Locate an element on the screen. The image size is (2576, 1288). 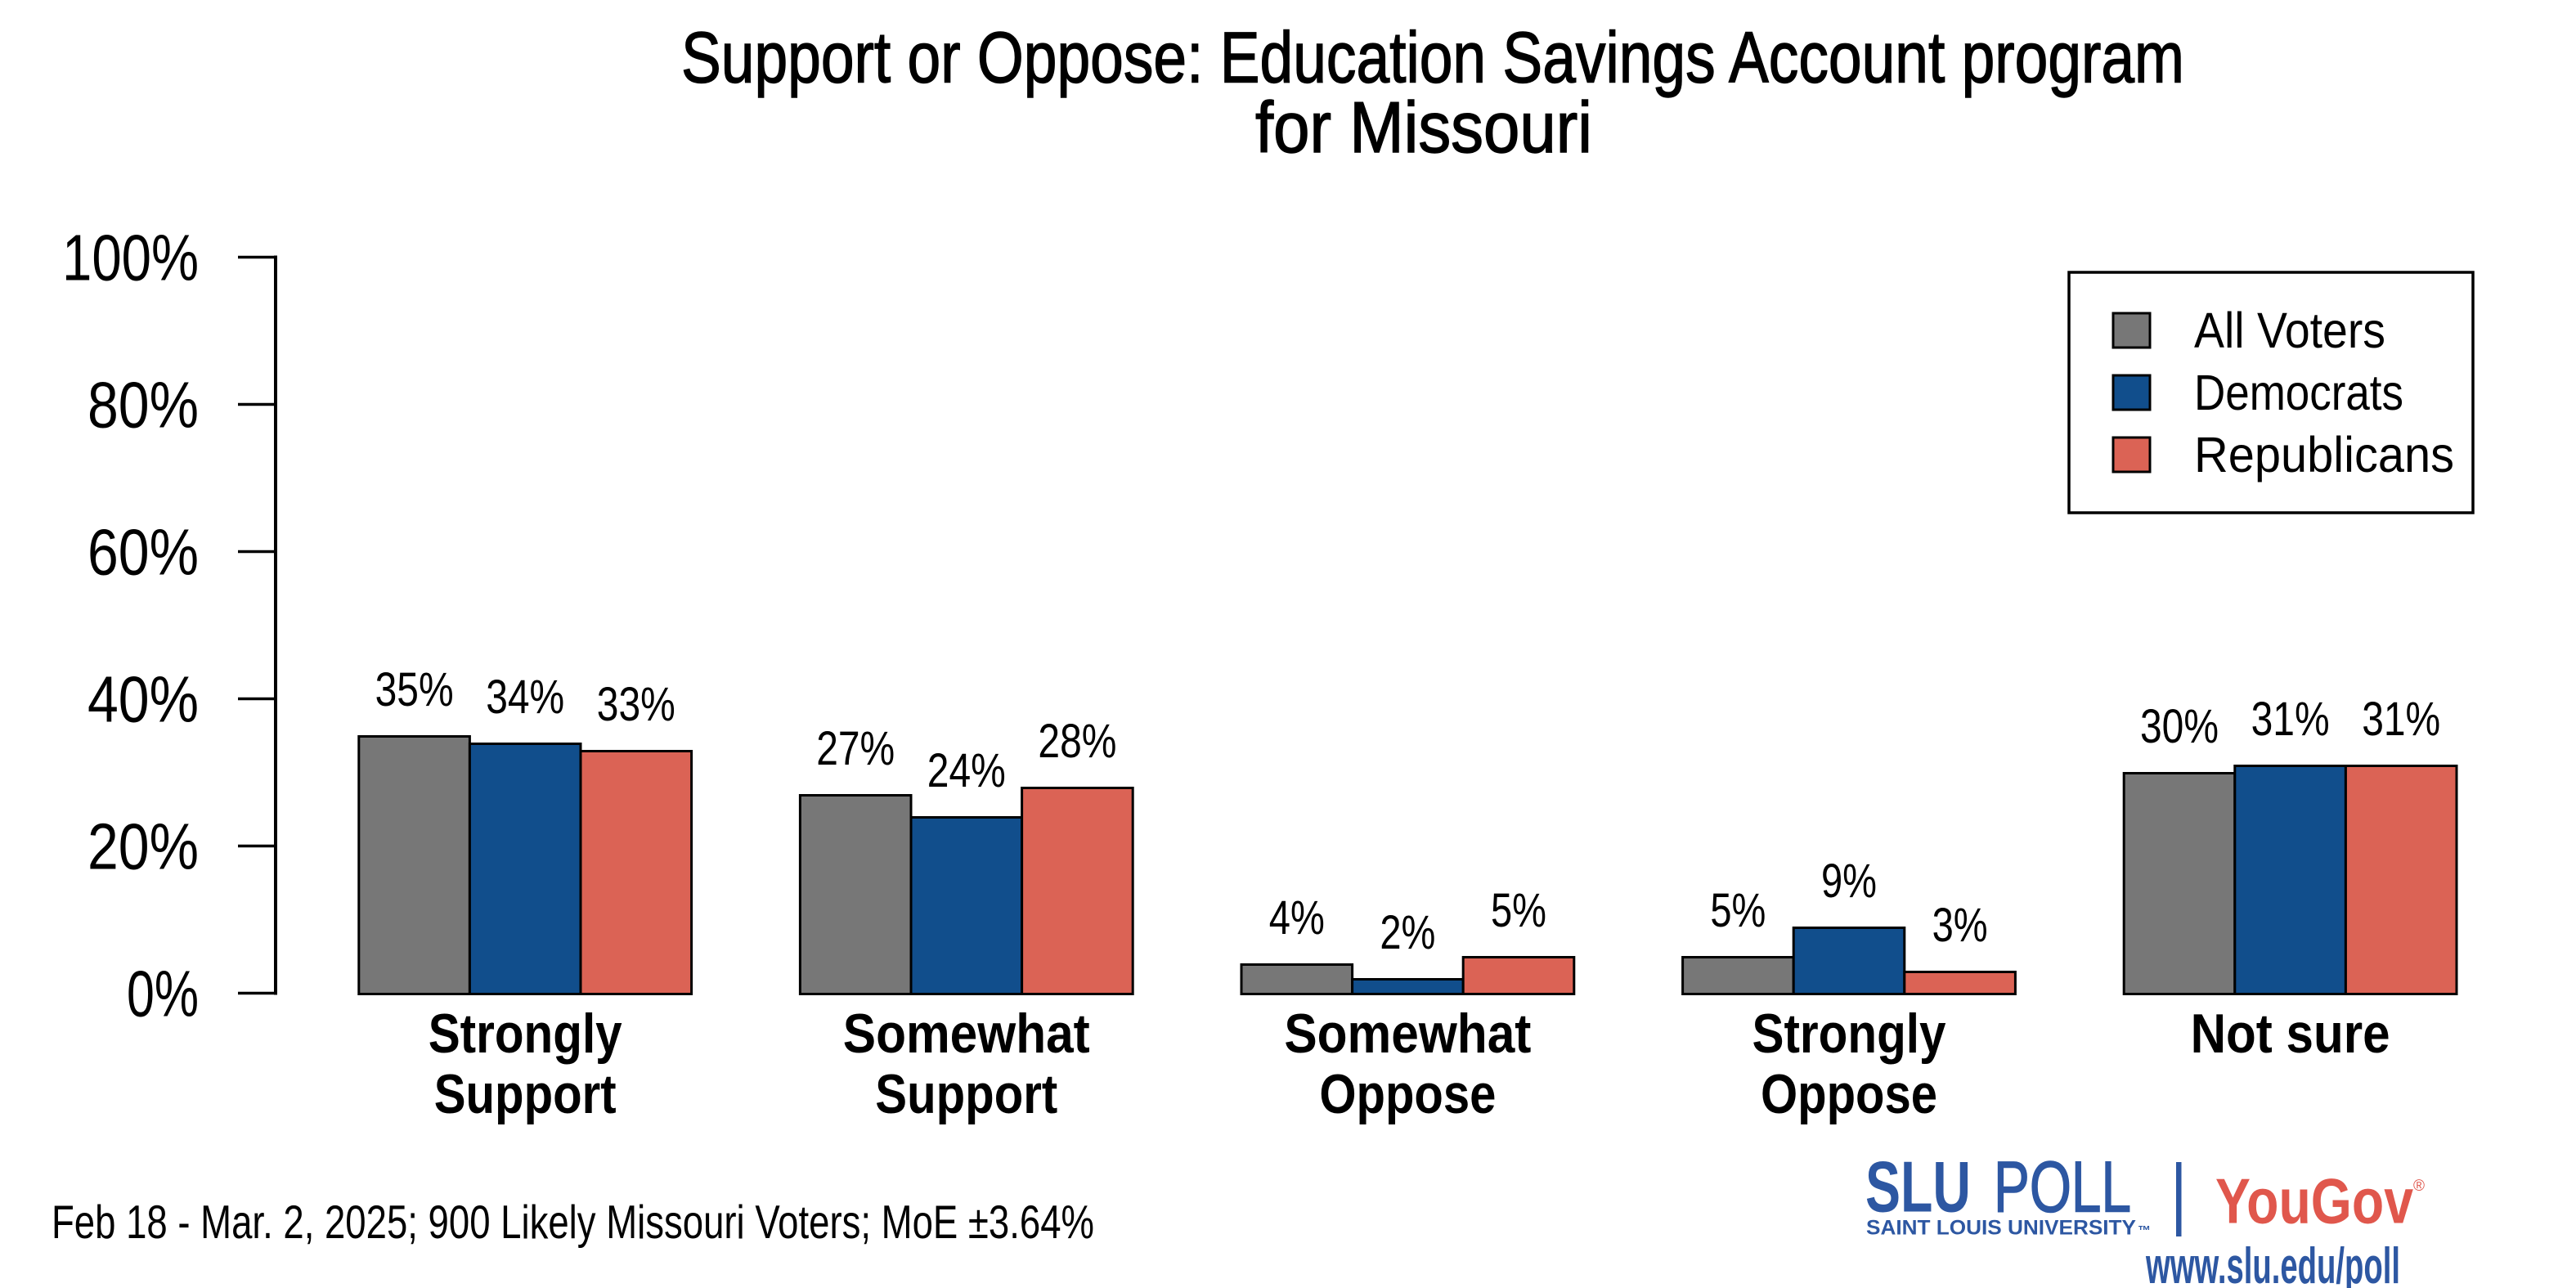
svg-text: All Voters is located at coordinates (2289, 330).